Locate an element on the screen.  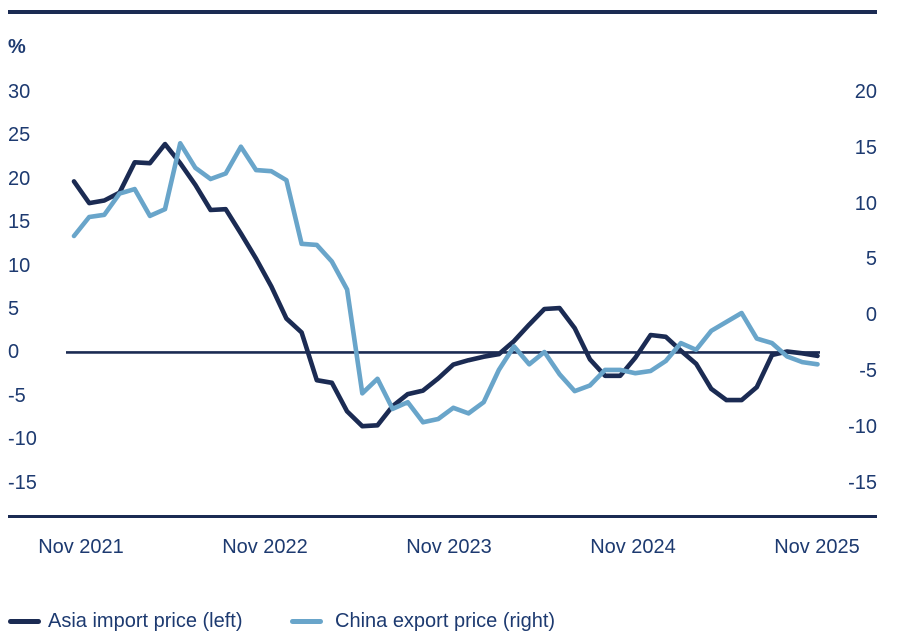
right-axis-tick--5: -5 is located at coordinates (868, 371).